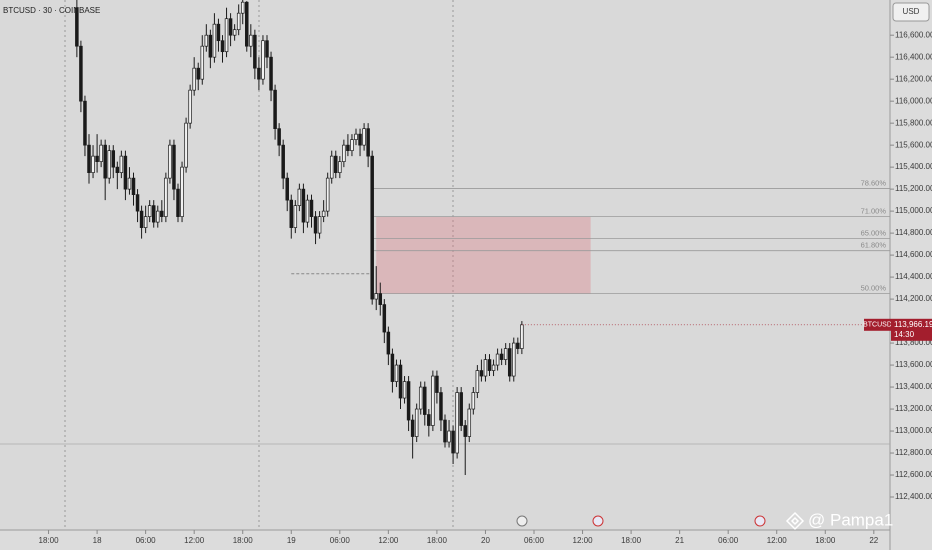 The width and height of the screenshot is (932, 550). What do you see at coordinates (913, 430) in the screenshot?
I see `y-tick-label: 113,000.00` at bounding box center [913, 430].